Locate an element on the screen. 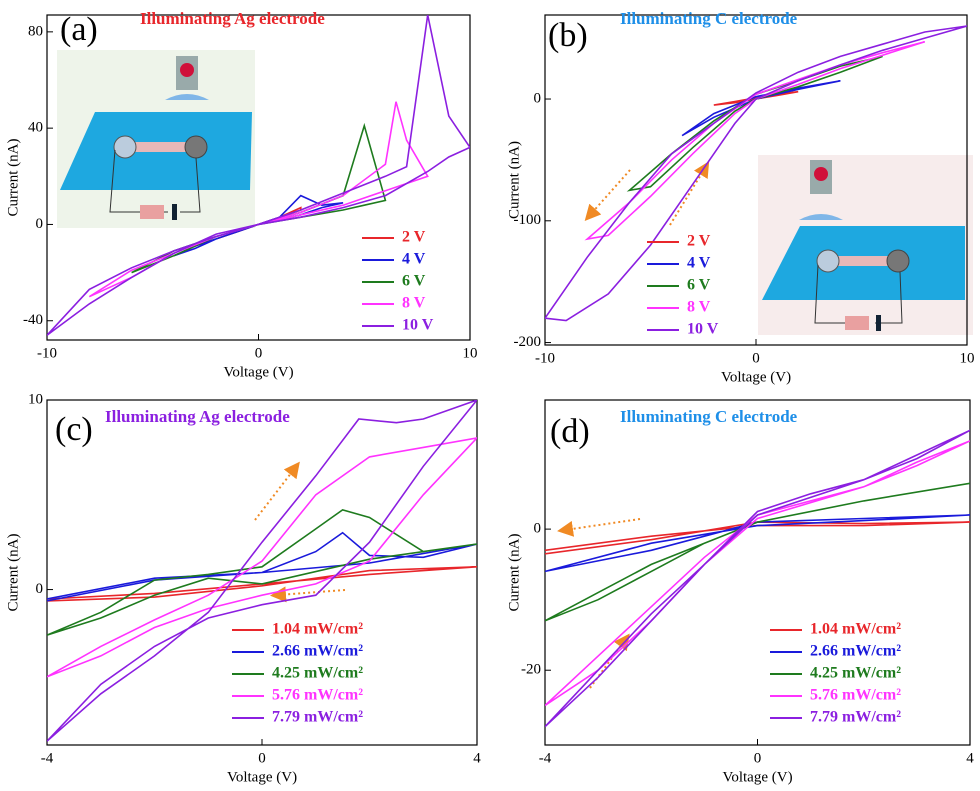 The width and height of the screenshot is (980, 791). panel-label: (d) is located at coordinates (570, 431).